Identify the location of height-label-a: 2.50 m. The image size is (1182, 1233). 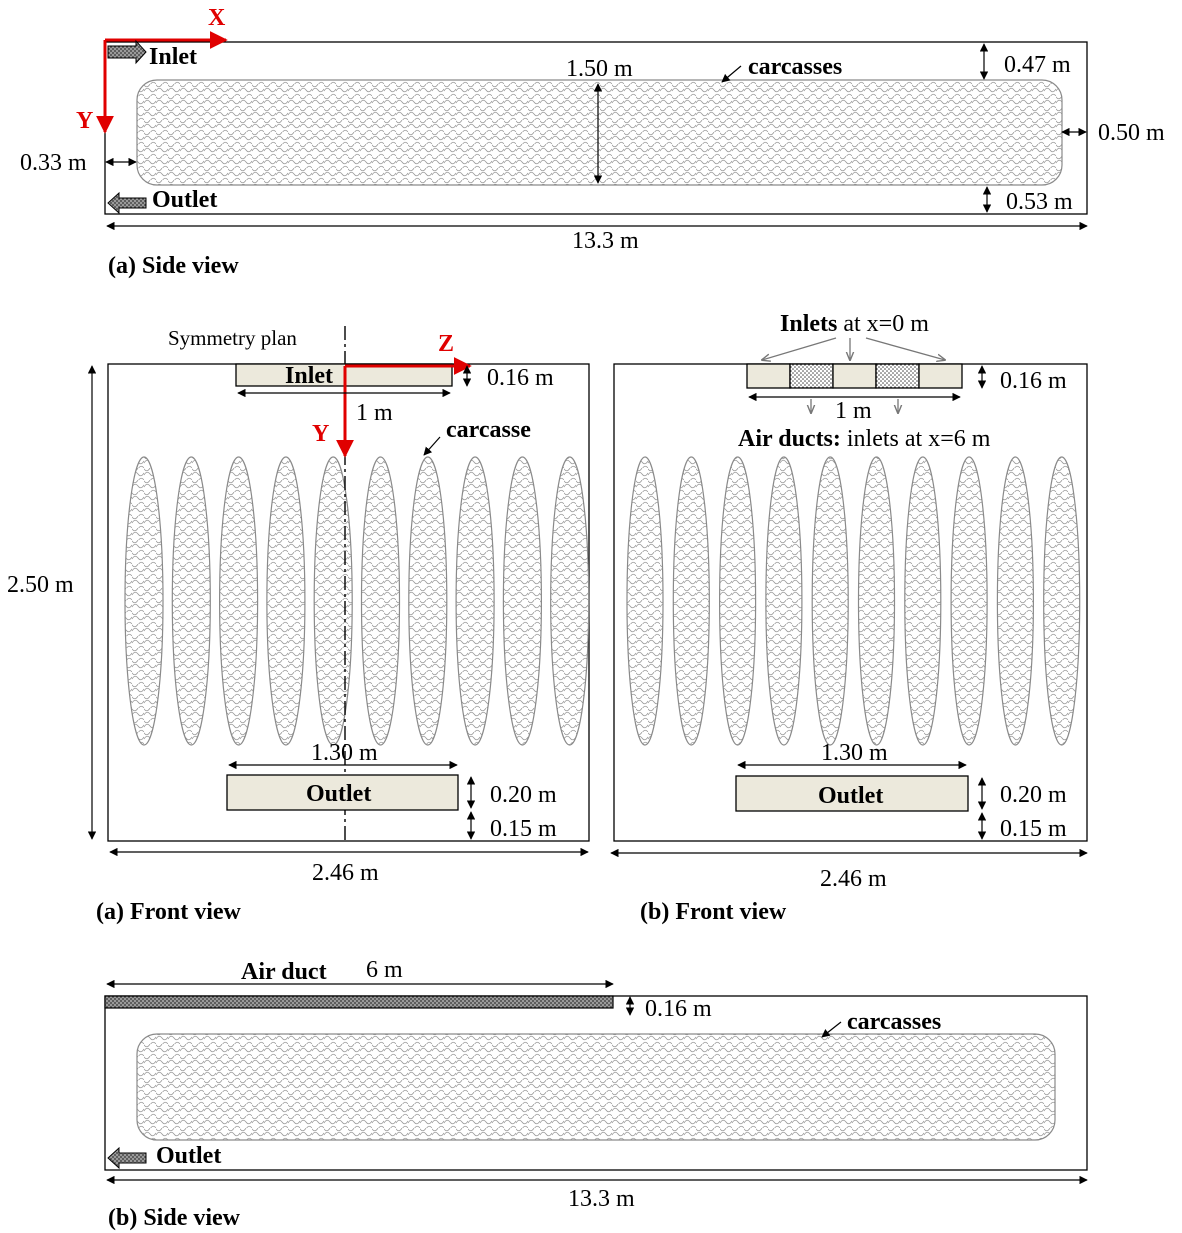
(40, 585).